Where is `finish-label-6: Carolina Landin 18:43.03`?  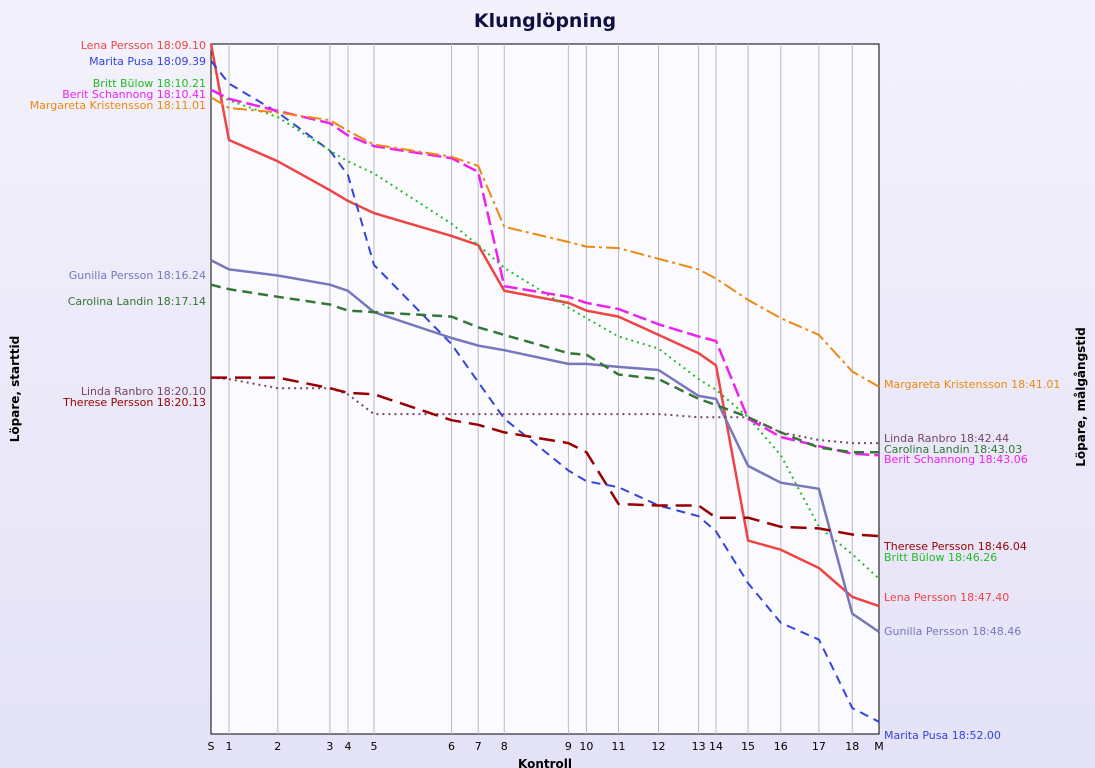
finish-label-6: Carolina Landin 18:43.03 is located at coordinates (953, 449).